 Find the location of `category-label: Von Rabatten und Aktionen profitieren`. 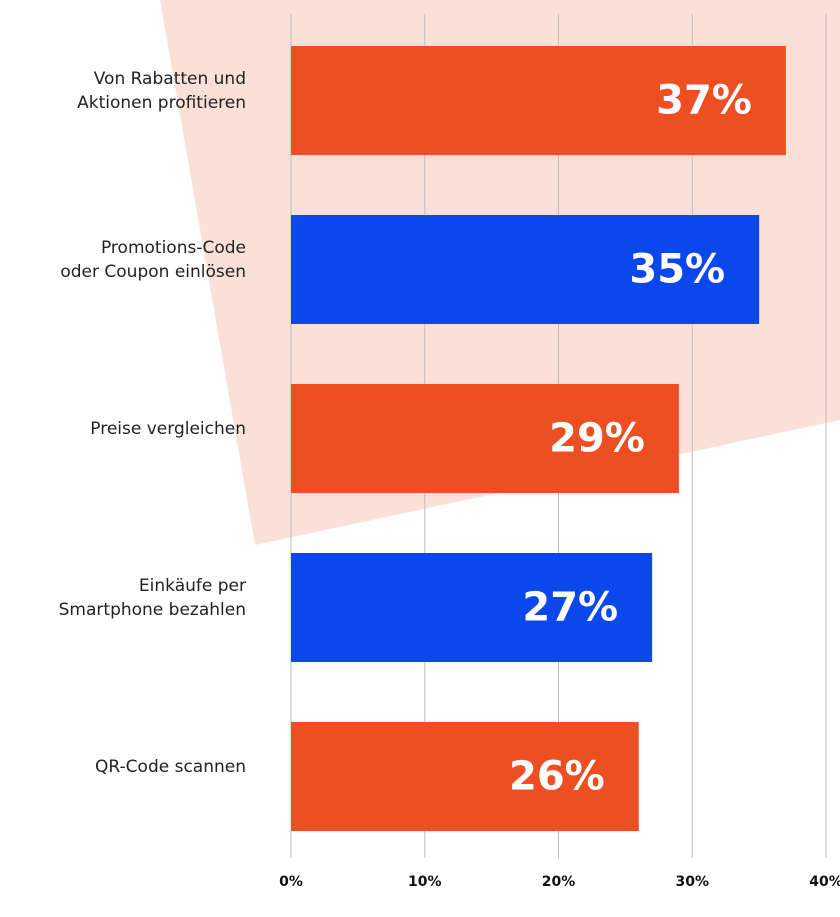

category-label: Von Rabatten und Aktionen profitieren is located at coordinates (161, 90).